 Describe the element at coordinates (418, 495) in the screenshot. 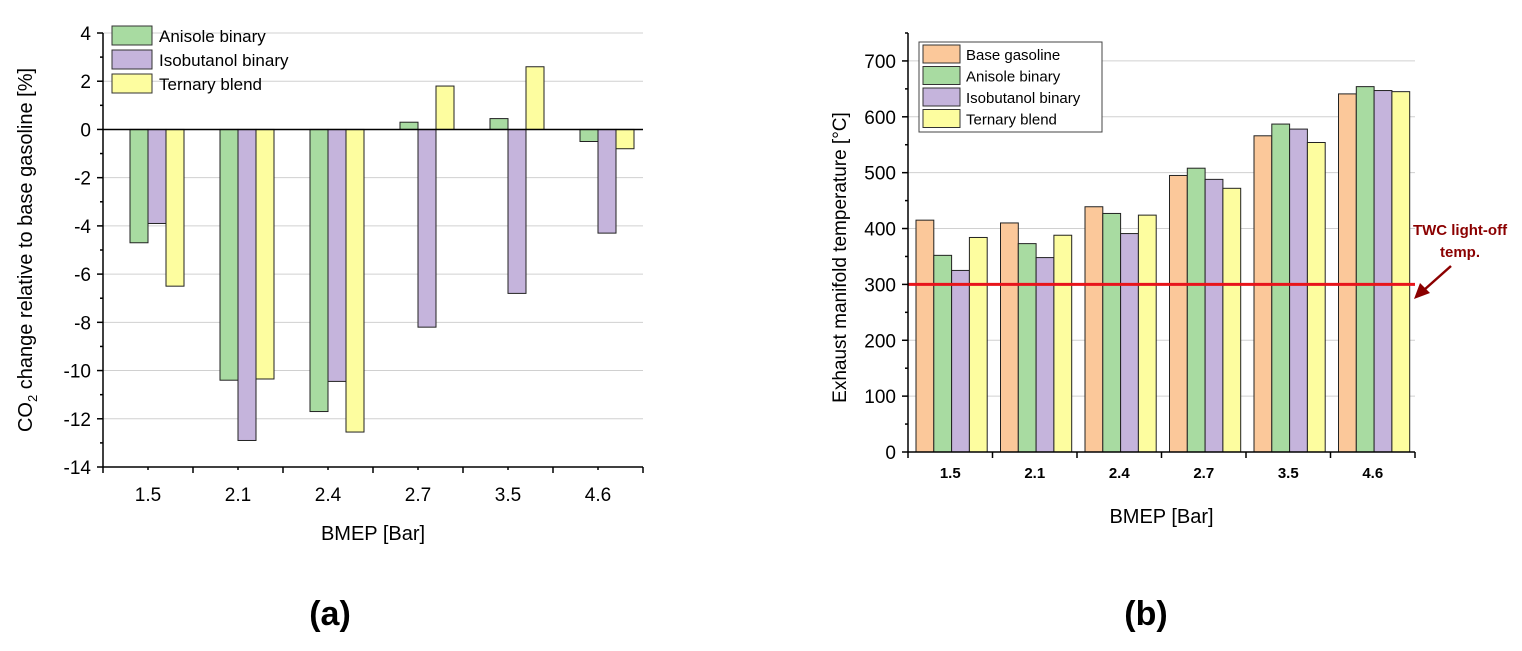

I see `a-x-tick-label: 2.7` at that location.